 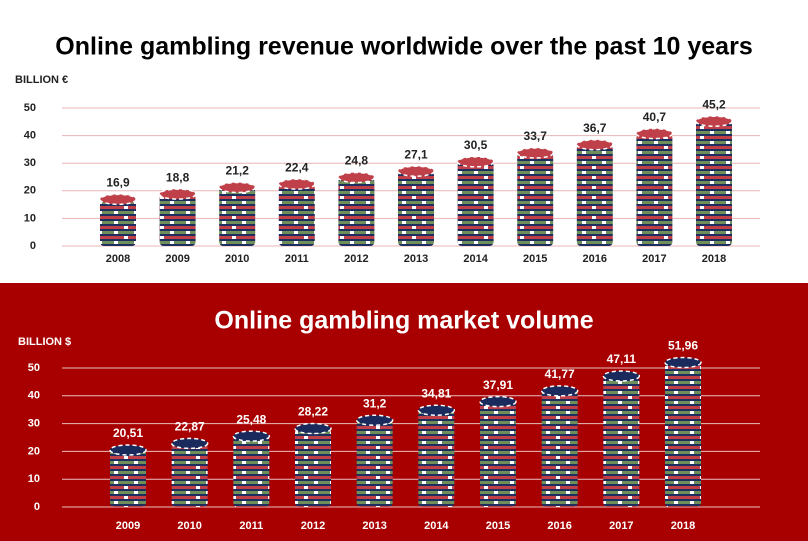 What do you see at coordinates (416, 154) in the screenshot?
I see `value-label: 27,1` at bounding box center [416, 154].